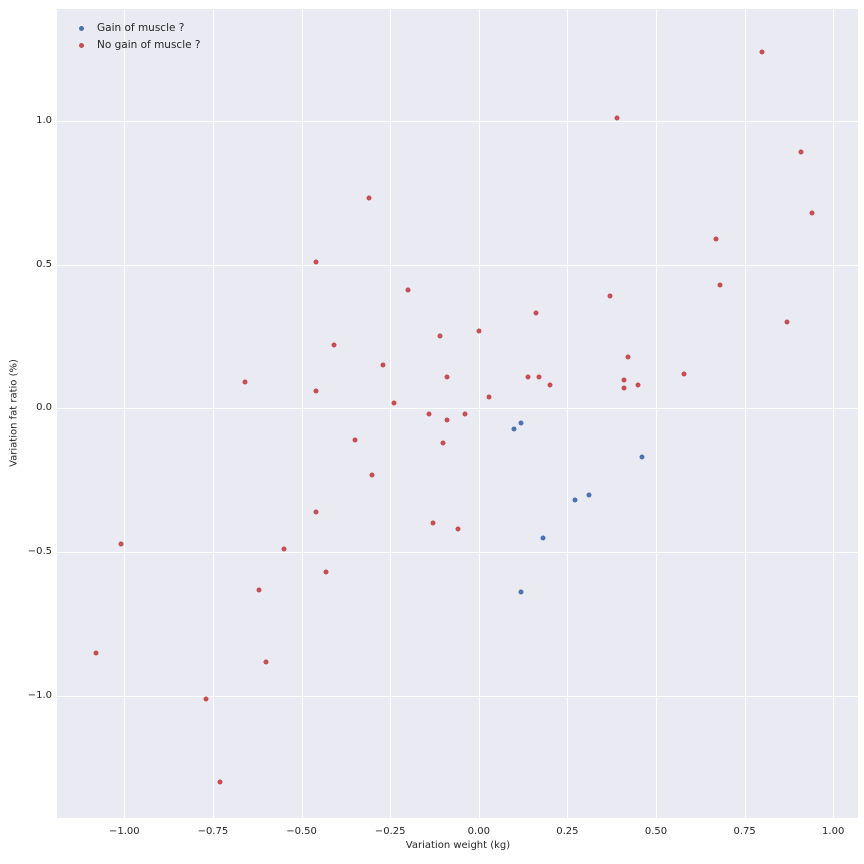 The image size is (864, 864). I want to click on x-tick-label: −0.50, so click(301, 831).